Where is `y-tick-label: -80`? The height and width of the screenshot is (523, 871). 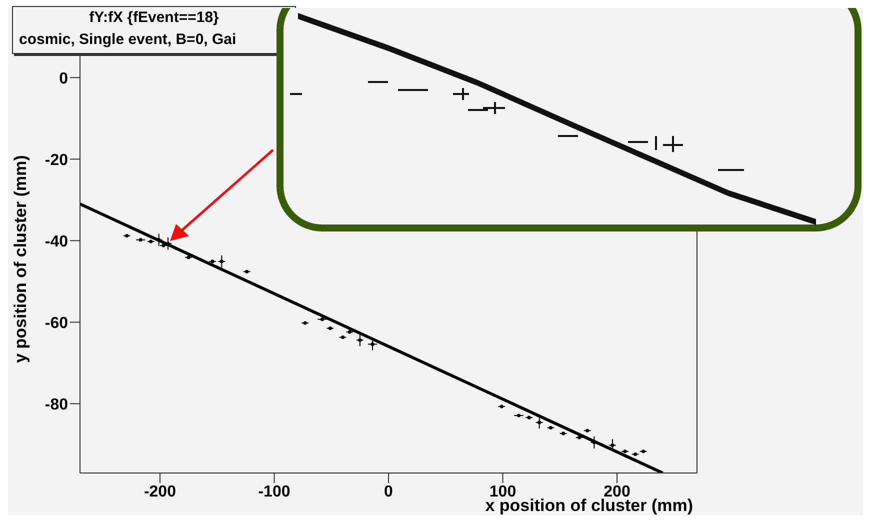
y-tick-label: -80 is located at coordinates (56, 405).